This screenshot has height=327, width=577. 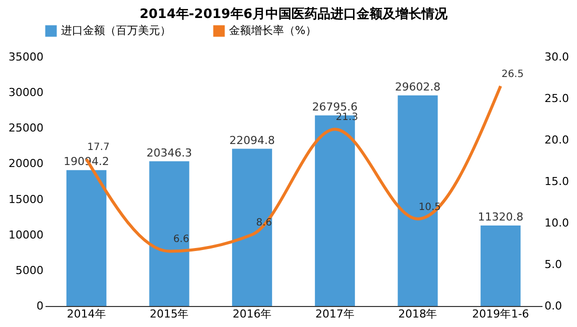 What do you see at coordinates (294, 14) in the screenshot?
I see `chart-title: 2014年-2019年6月中国医药品进口金额及增长情况` at bounding box center [294, 14].